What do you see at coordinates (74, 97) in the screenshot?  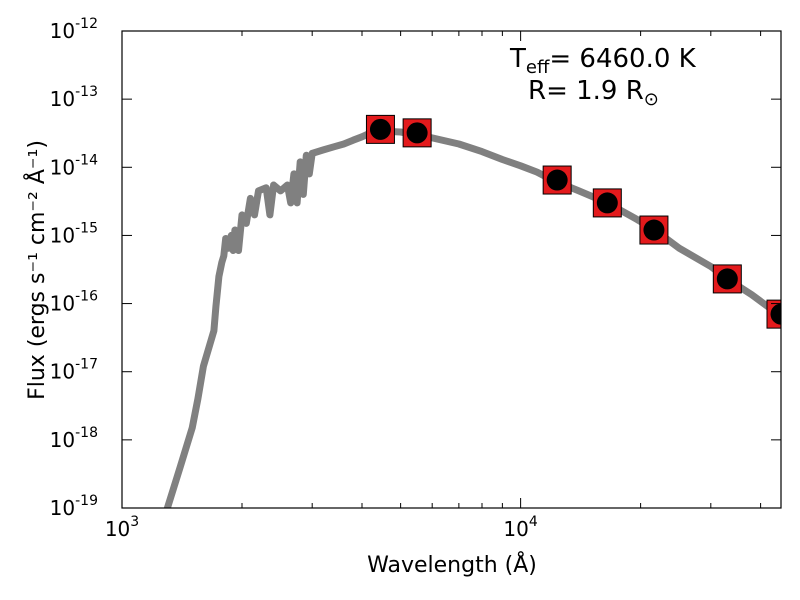 I see `y-tick-label: 10-13` at bounding box center [74, 97].